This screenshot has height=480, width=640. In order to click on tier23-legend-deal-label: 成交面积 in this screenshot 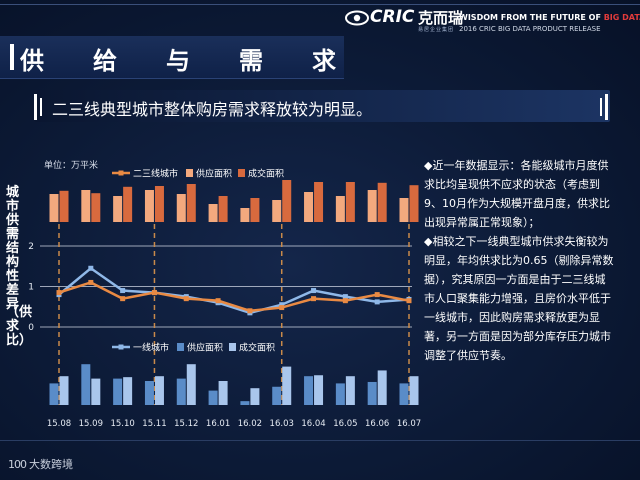, I will do `click(266, 174)`.